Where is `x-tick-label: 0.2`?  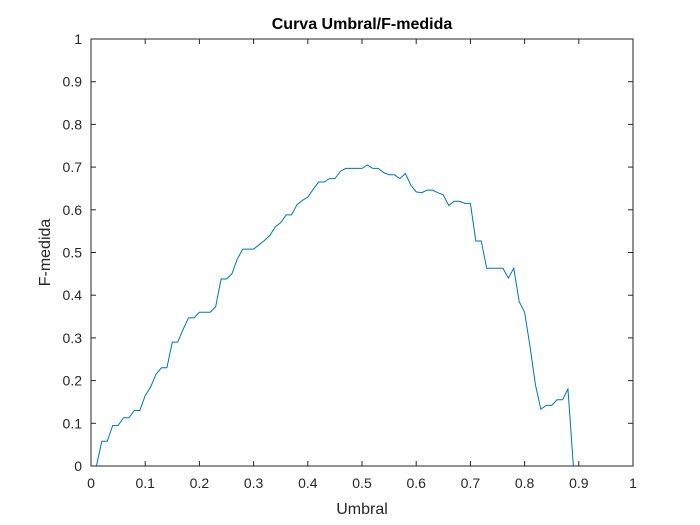
x-tick-label: 0.2 is located at coordinates (200, 483).